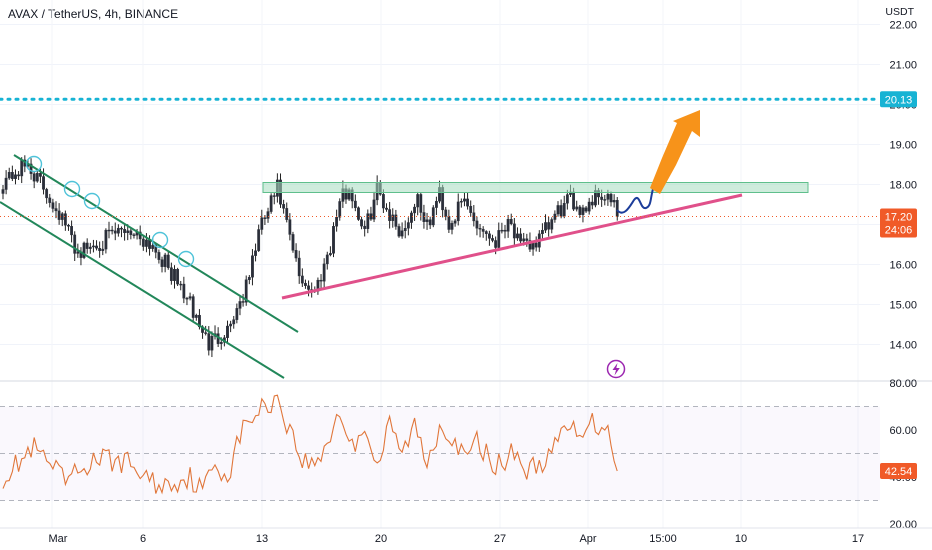 This screenshot has height=550, width=932. What do you see at coordinates (142, 290) in the screenshot?
I see `channel-lower-line` at bounding box center [142, 290].